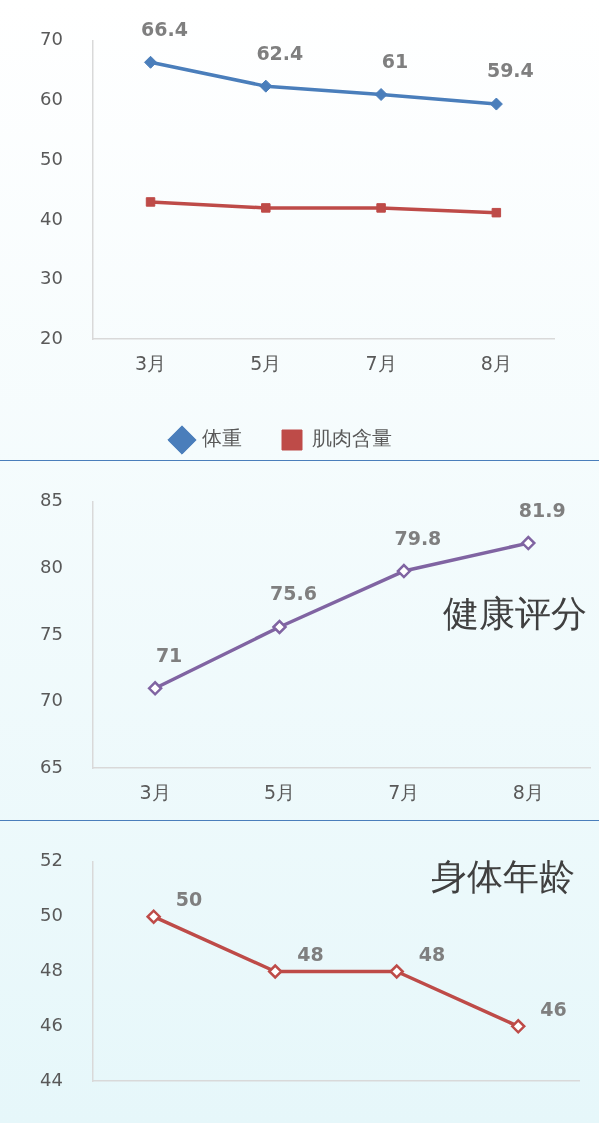 The width and height of the screenshot is (599, 1123). I want to click on data-label: 46, so click(553, 1008).